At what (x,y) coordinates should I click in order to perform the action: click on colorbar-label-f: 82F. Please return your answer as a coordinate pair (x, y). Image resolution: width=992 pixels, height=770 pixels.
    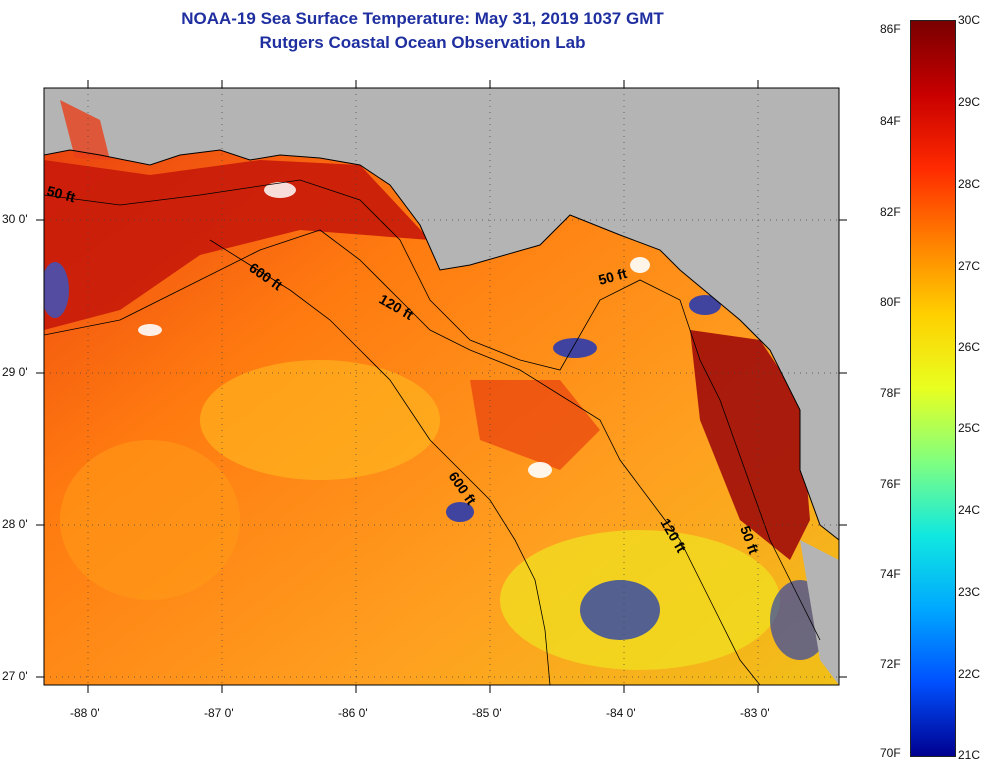
    Looking at the image, I should click on (890, 212).